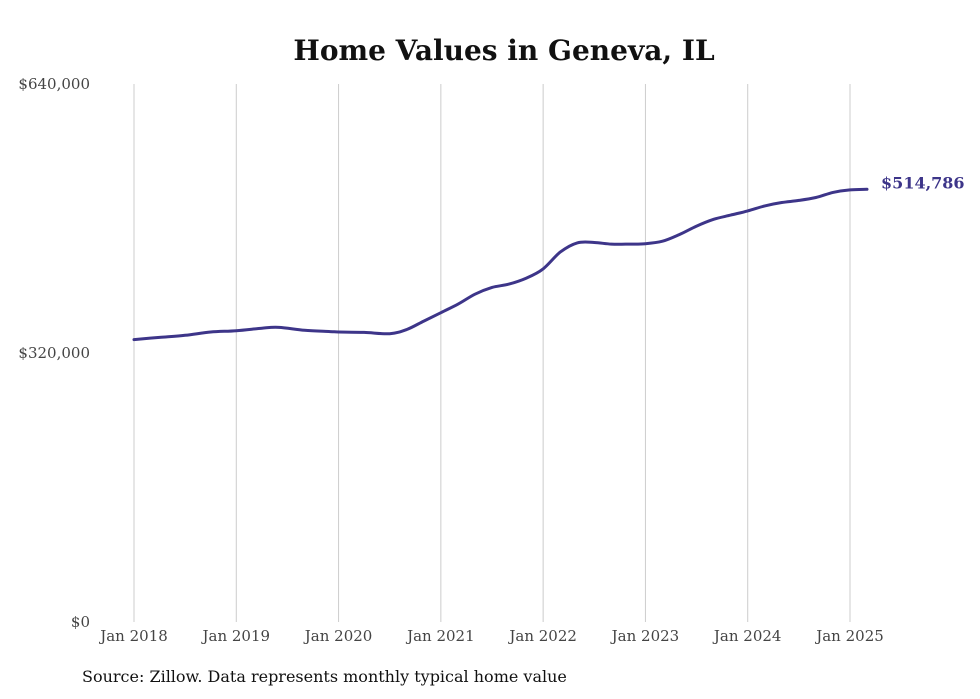  What do you see at coordinates (923, 182) in the screenshot?
I see `end-value-label: $514,786` at bounding box center [923, 182].